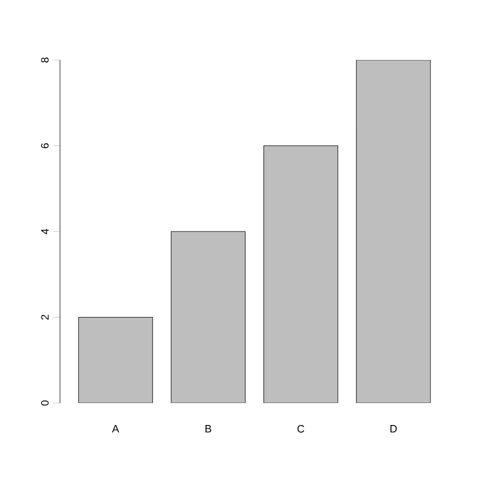 This screenshot has height=480, width=480. I want to click on x-tick-label: C, so click(301, 429).